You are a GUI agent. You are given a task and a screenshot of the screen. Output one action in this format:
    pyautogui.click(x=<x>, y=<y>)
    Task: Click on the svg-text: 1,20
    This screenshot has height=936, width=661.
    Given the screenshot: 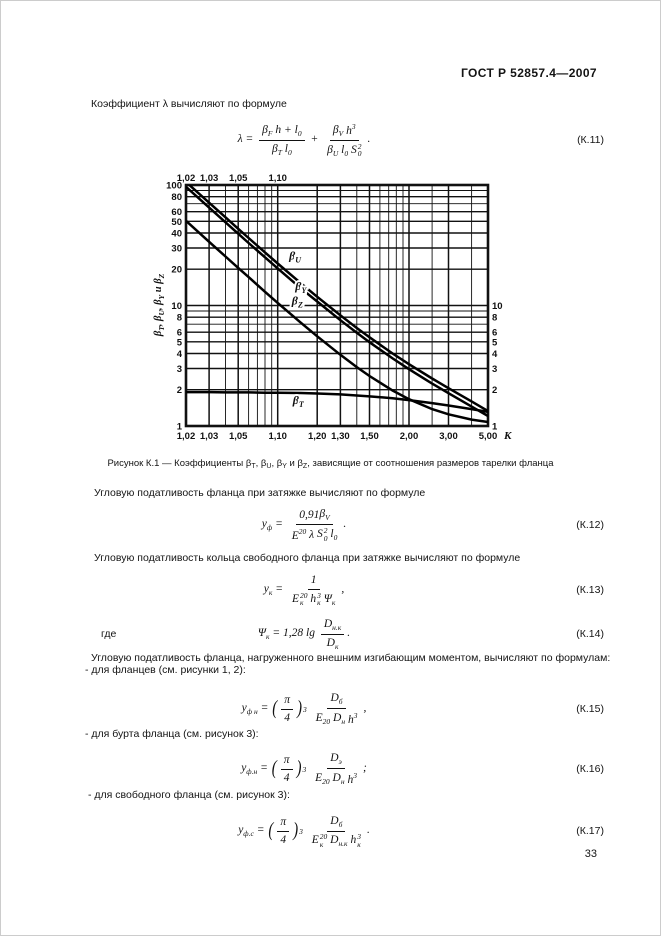 What is the action you would take?
    pyautogui.click(x=317, y=436)
    